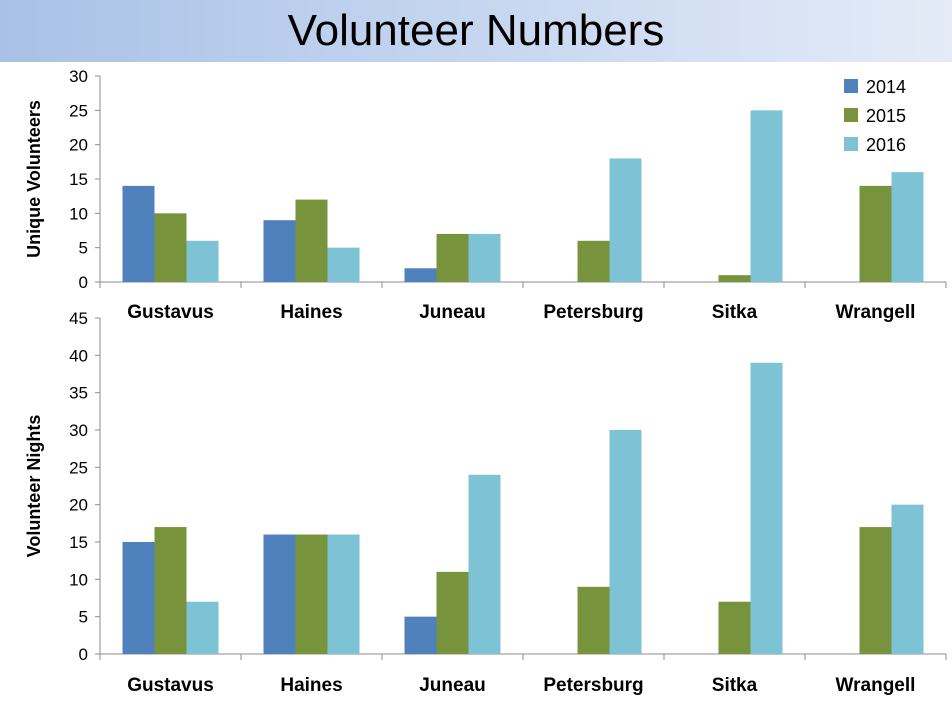  I want to click on legend-label-2014: 2014, so click(886, 87).